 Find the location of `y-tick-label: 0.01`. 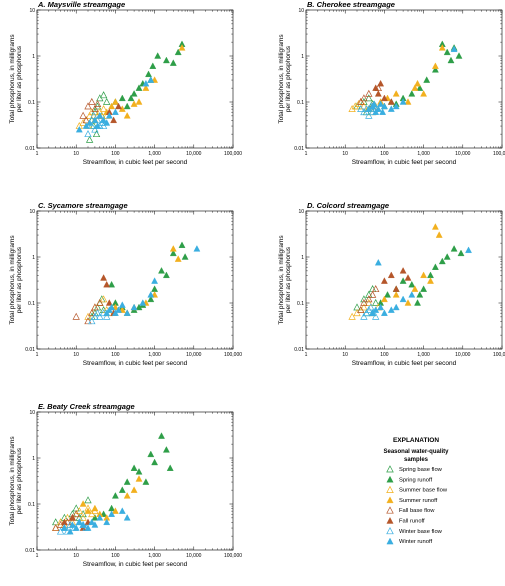

y-tick-label: 0.01 is located at coordinates (299, 149).